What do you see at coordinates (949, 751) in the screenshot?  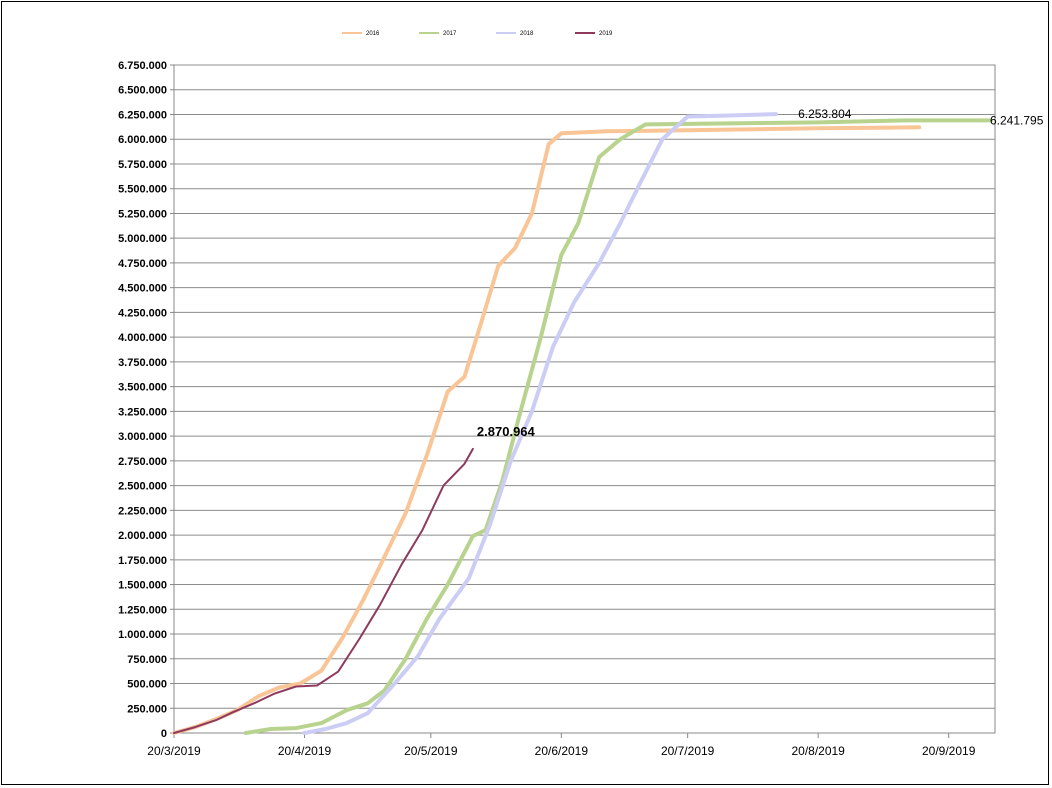 I see `x-tick-label: 20/9/2019` at bounding box center [949, 751].